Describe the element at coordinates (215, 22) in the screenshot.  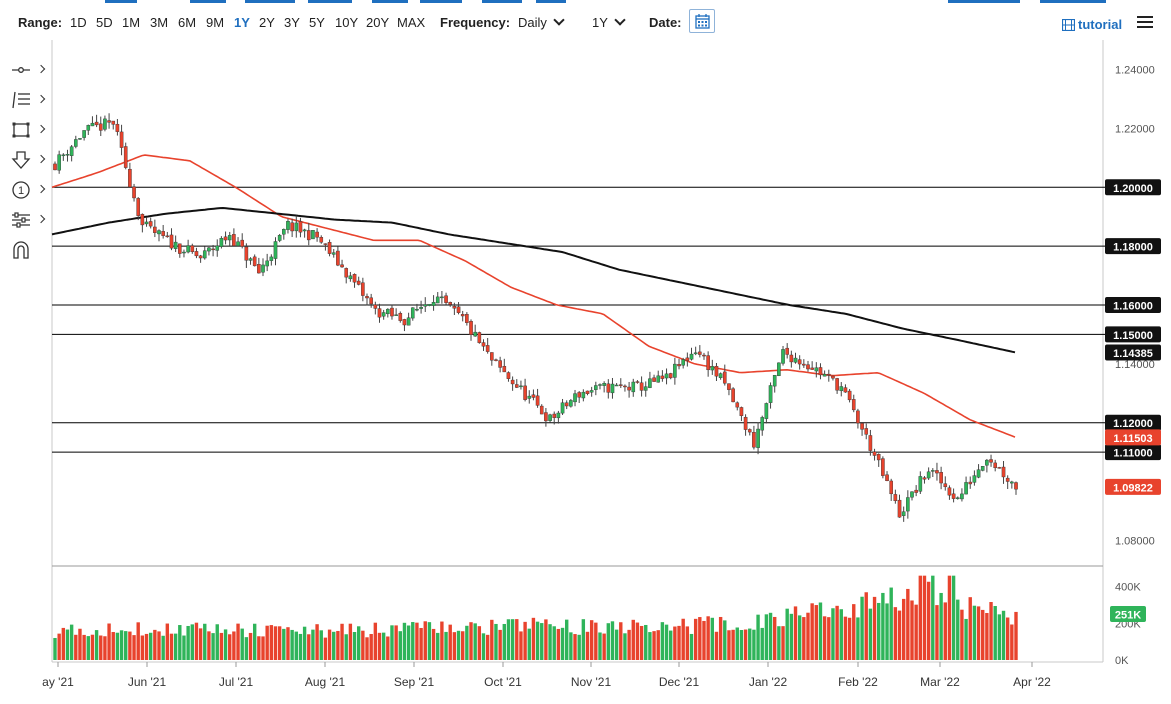
I see `range-9m: 9M` at that location.